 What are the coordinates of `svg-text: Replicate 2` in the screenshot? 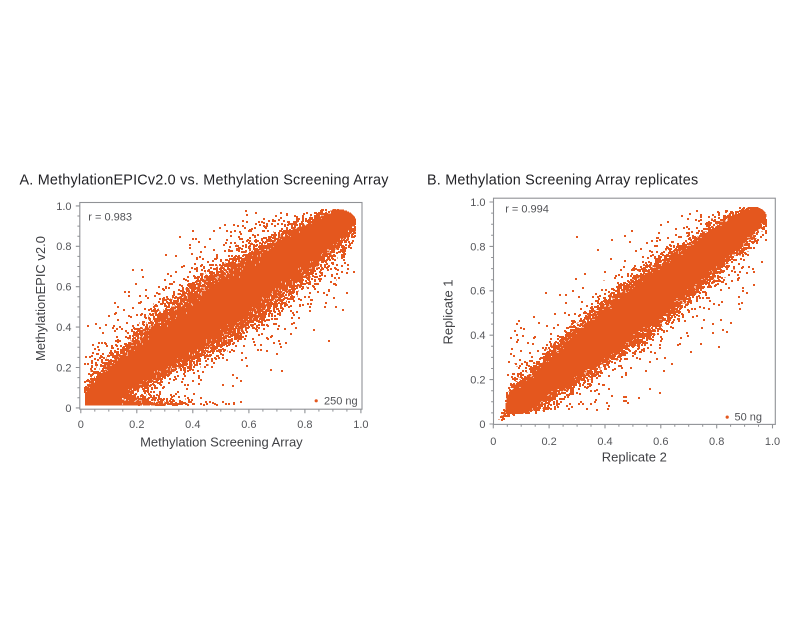 It's located at (634, 457).